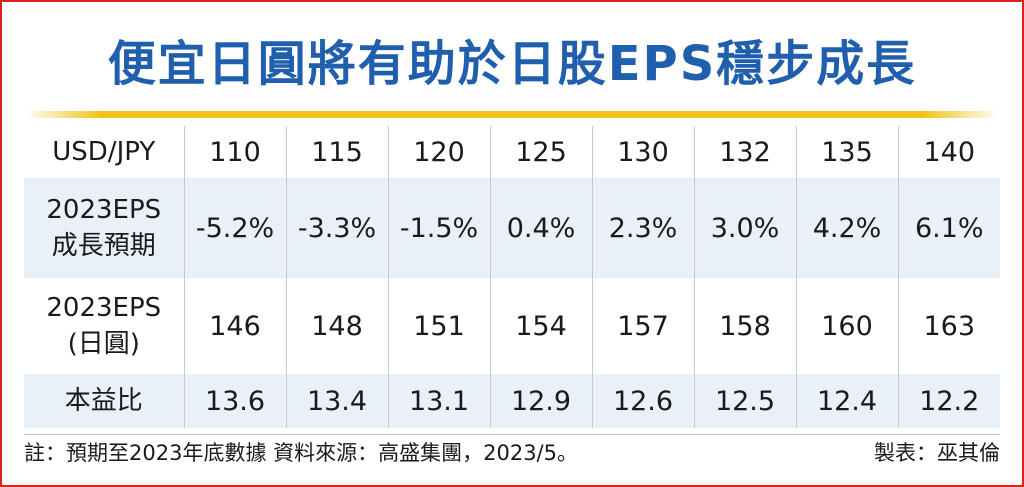 The width and height of the screenshot is (1024, 487). What do you see at coordinates (234, 152) in the screenshot?
I see `usd-jpy-cell: 110` at bounding box center [234, 152].